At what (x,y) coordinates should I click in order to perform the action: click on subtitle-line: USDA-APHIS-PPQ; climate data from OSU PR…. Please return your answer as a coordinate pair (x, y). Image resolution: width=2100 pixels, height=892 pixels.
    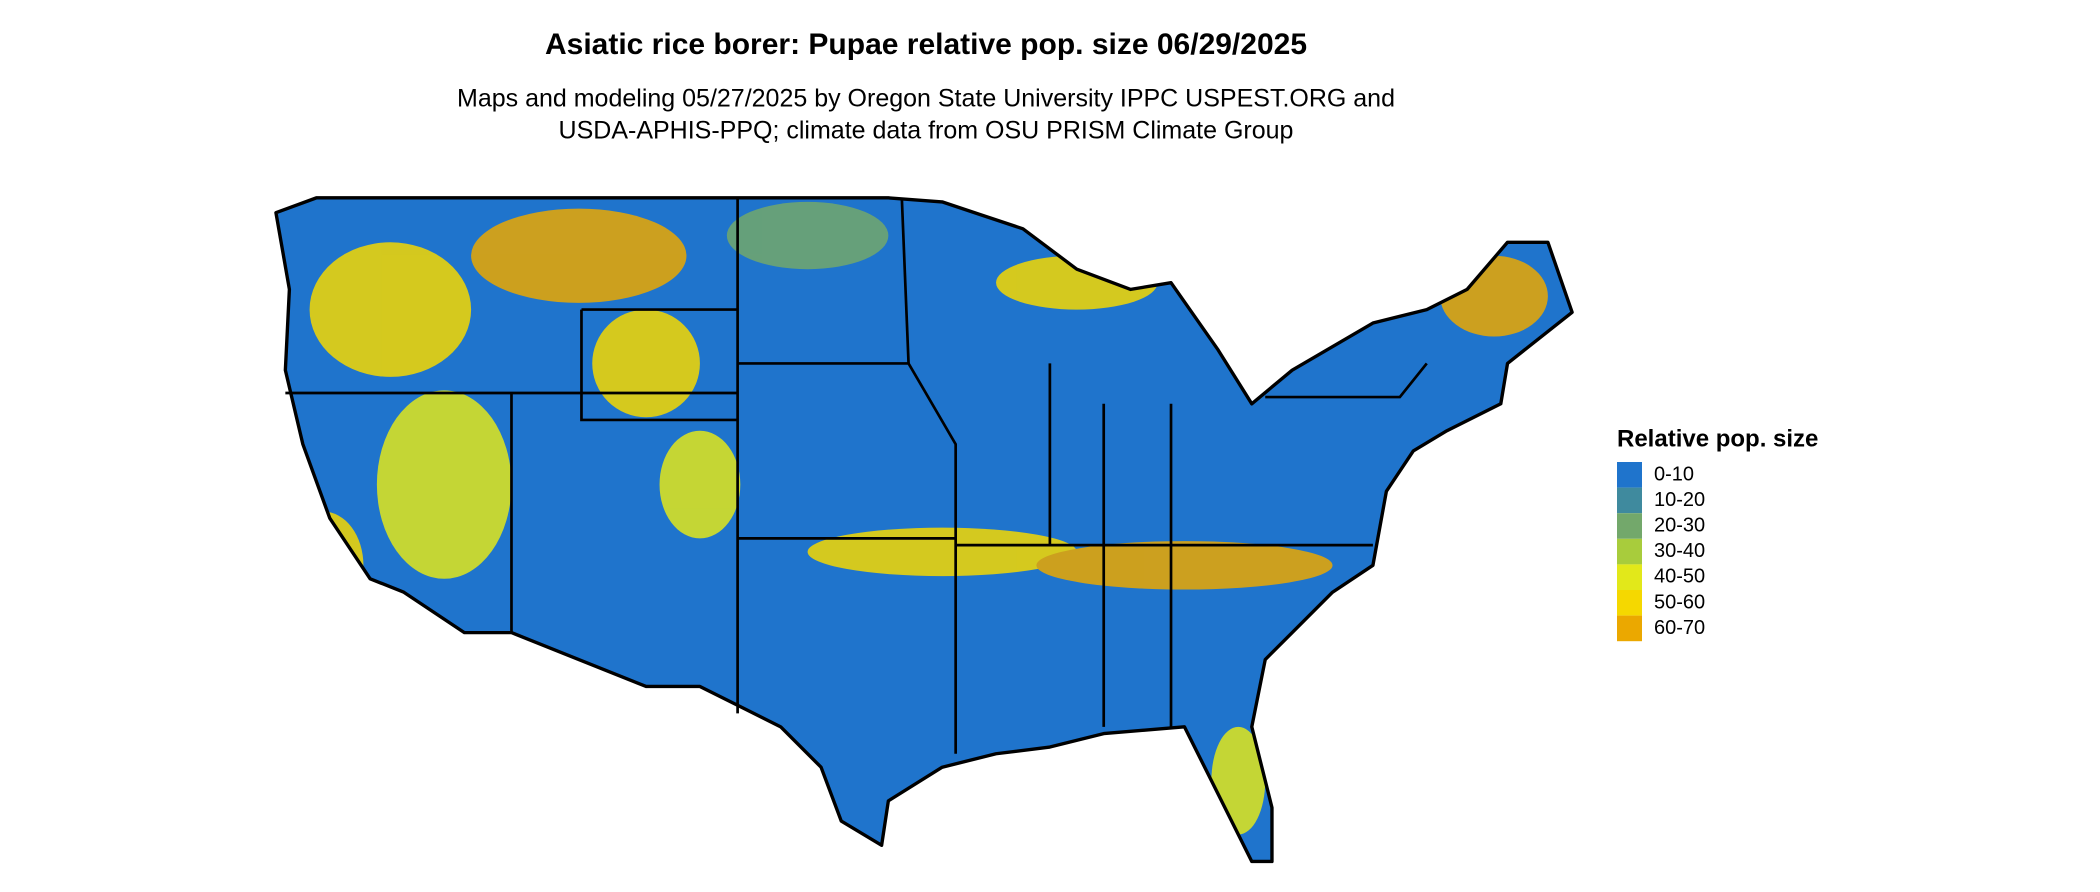
    Looking at the image, I should click on (926, 131).